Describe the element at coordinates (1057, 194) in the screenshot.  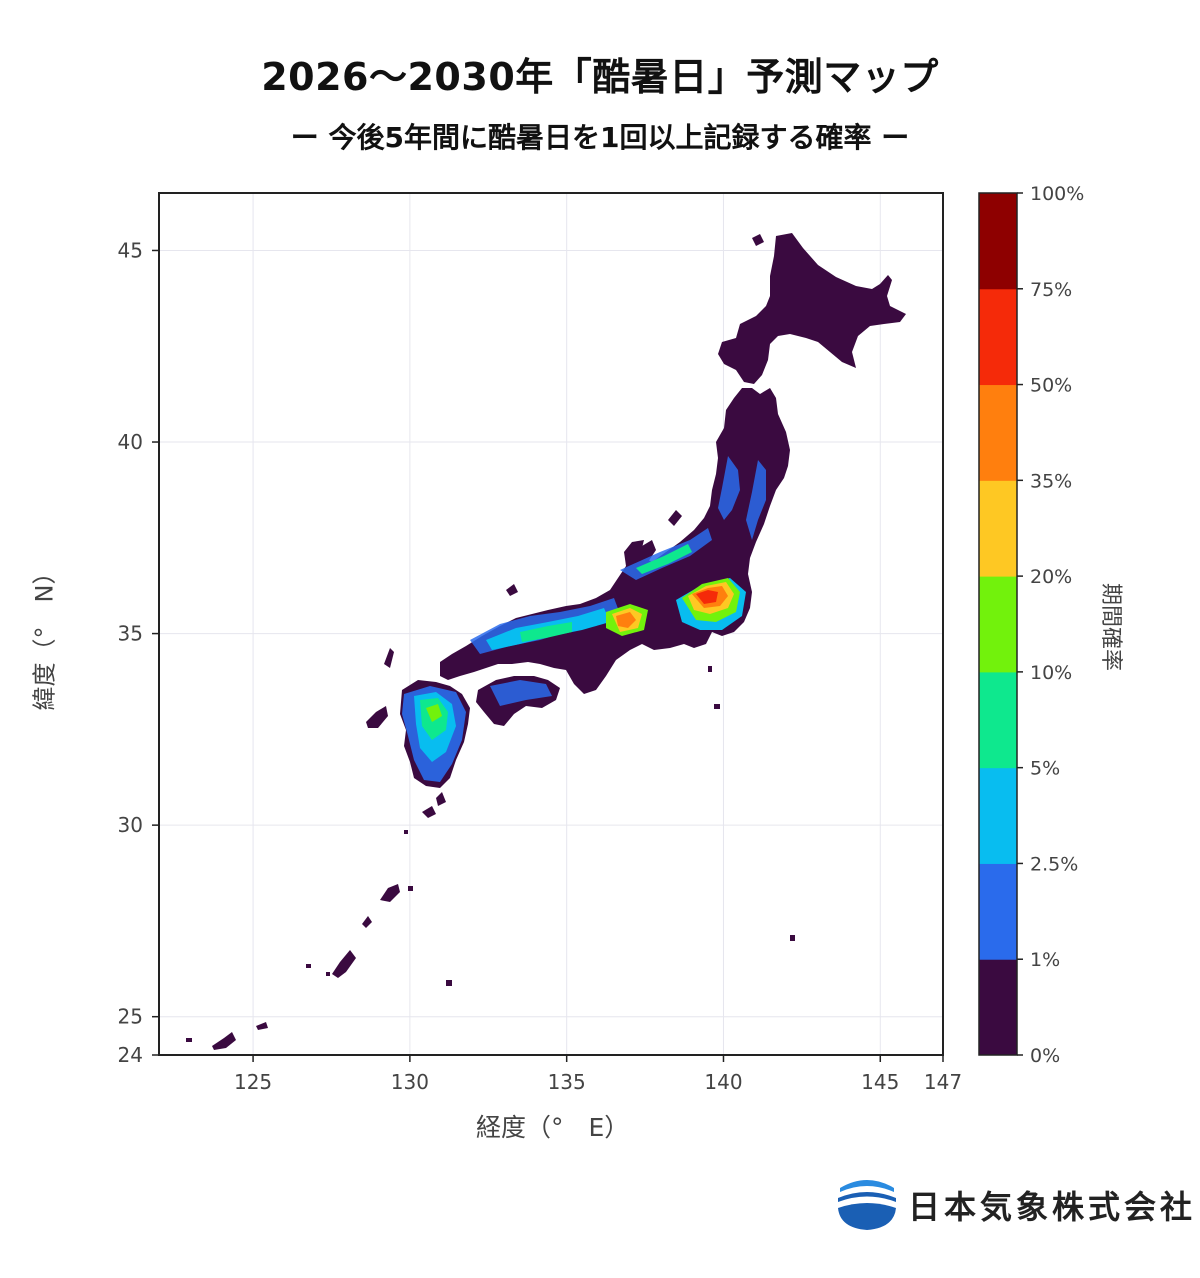
I see `colorbar-tick-label: 100%` at that location.